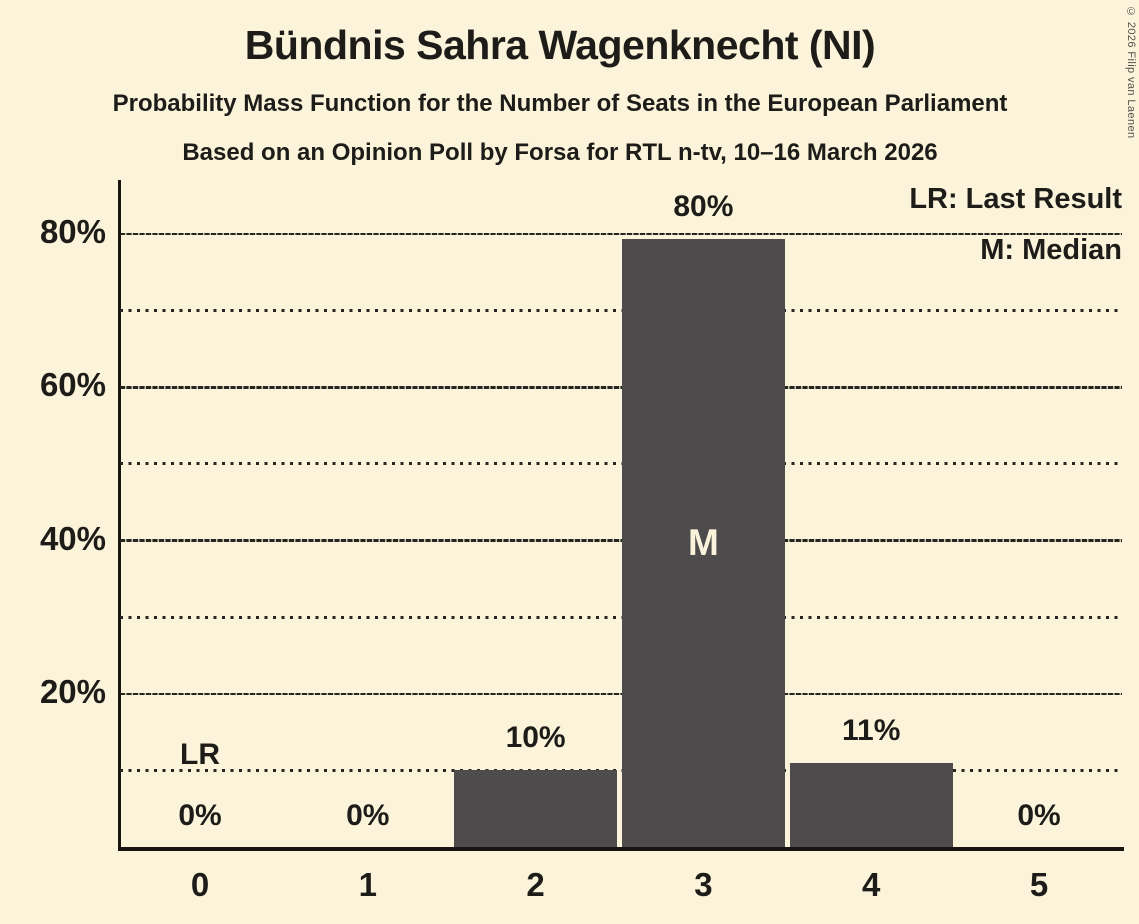 This screenshot has height=924, width=1139. I want to click on last-result-marker-label: LR, so click(200, 754).